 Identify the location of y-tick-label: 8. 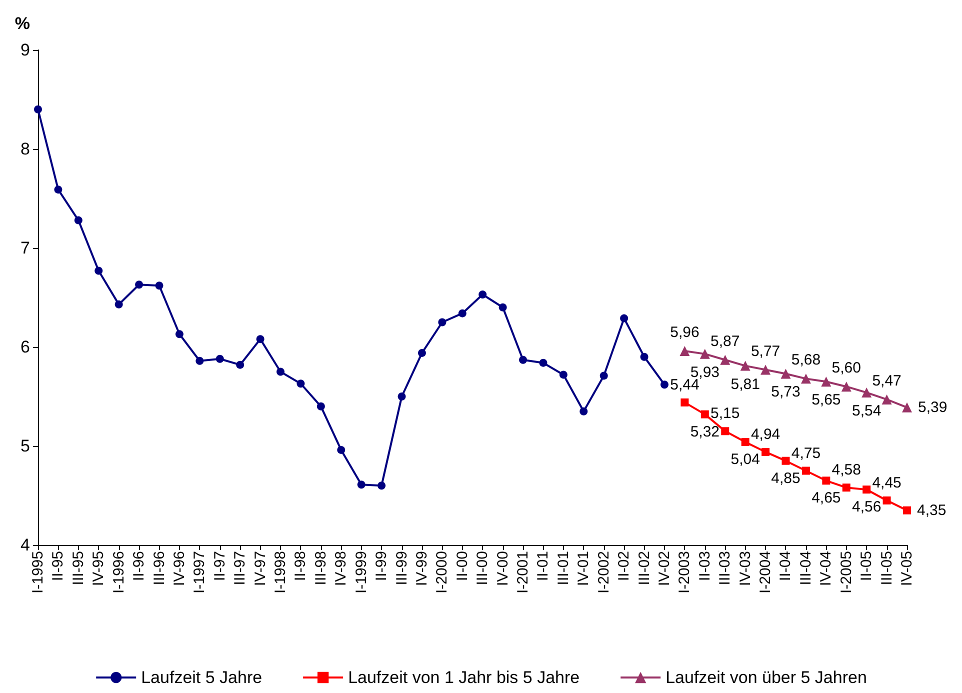
(25, 149).